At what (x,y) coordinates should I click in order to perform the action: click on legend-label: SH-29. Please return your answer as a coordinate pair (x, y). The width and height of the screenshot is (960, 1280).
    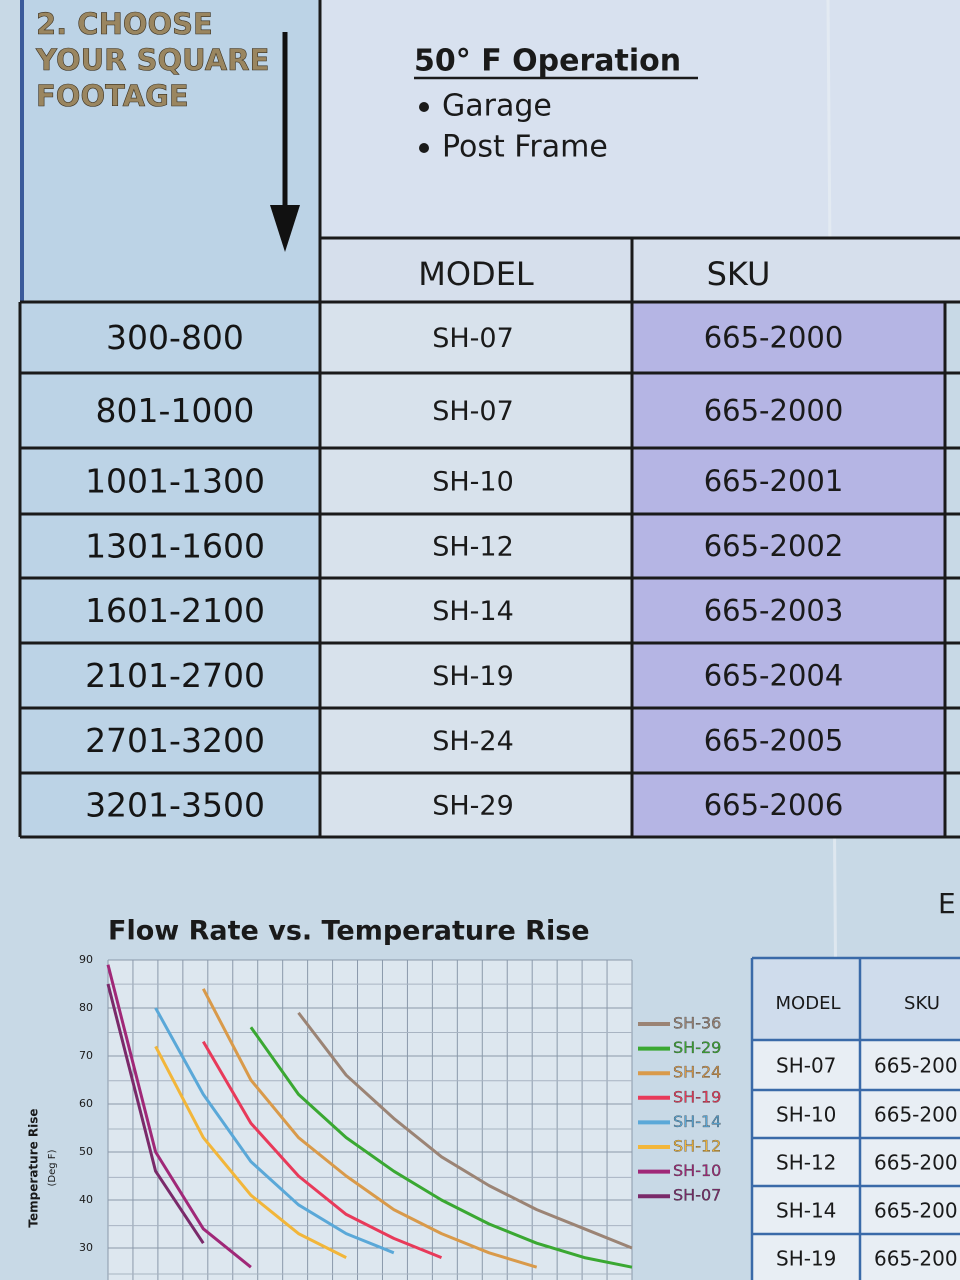
    Looking at the image, I should click on (697, 1047).